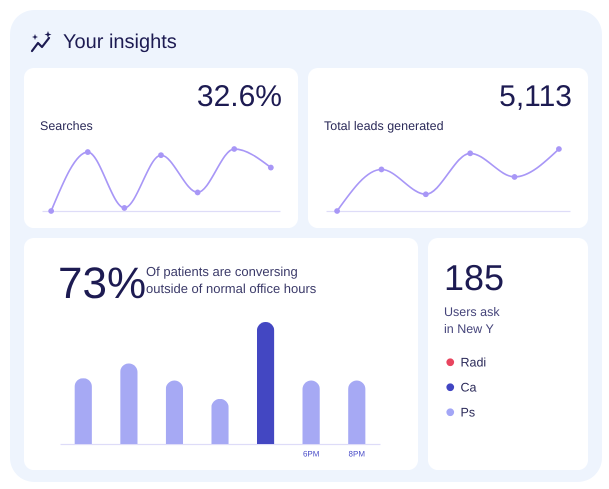 The width and height of the screenshot is (609, 489). Describe the element at coordinates (102, 283) in the screenshot. I see `chart-title: 73%` at that location.